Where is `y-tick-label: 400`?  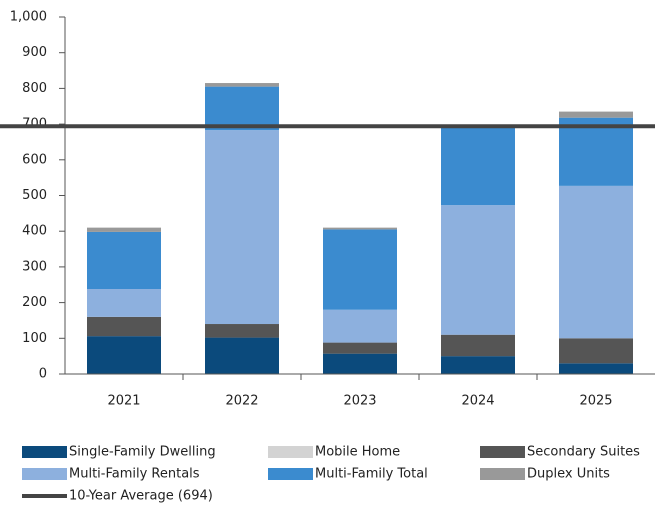
y-tick-label: 400 is located at coordinates (34, 231).